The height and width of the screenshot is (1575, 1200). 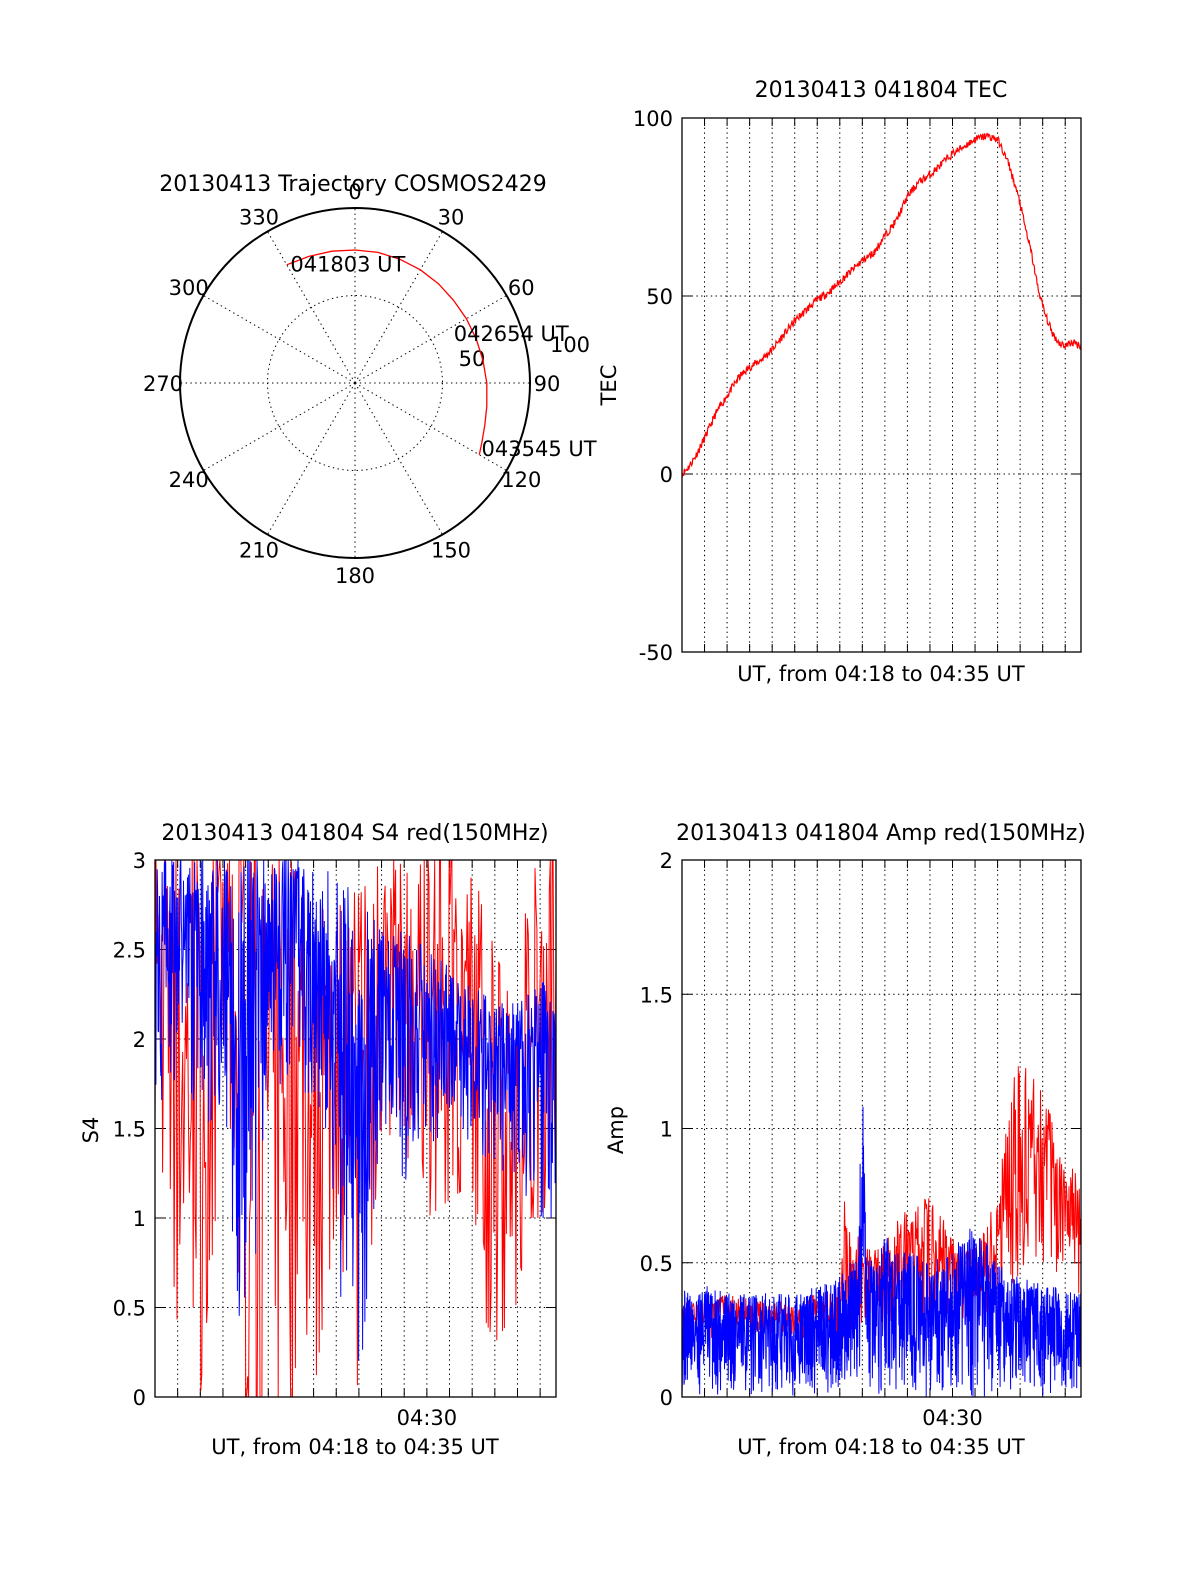 What do you see at coordinates (139, 1040) in the screenshot?
I see `s4-ytick-label: 2` at bounding box center [139, 1040].